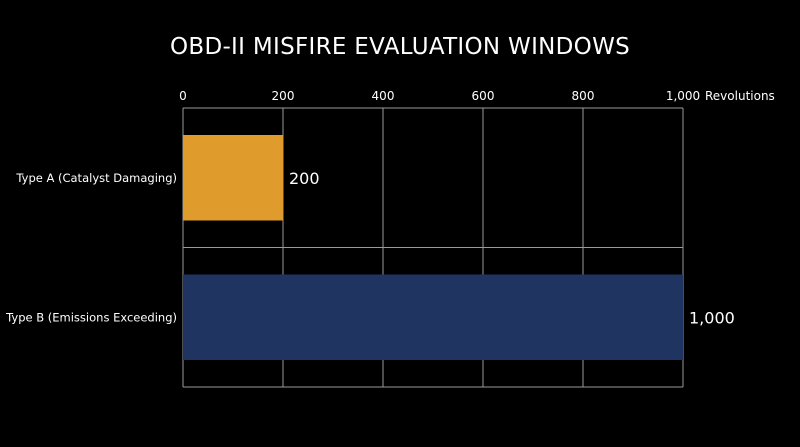 Image resolution: width=800 pixels, height=447 pixels. Describe the element at coordinates (683, 96) in the screenshot. I see `x-tick-label-5: 1,000` at that location.